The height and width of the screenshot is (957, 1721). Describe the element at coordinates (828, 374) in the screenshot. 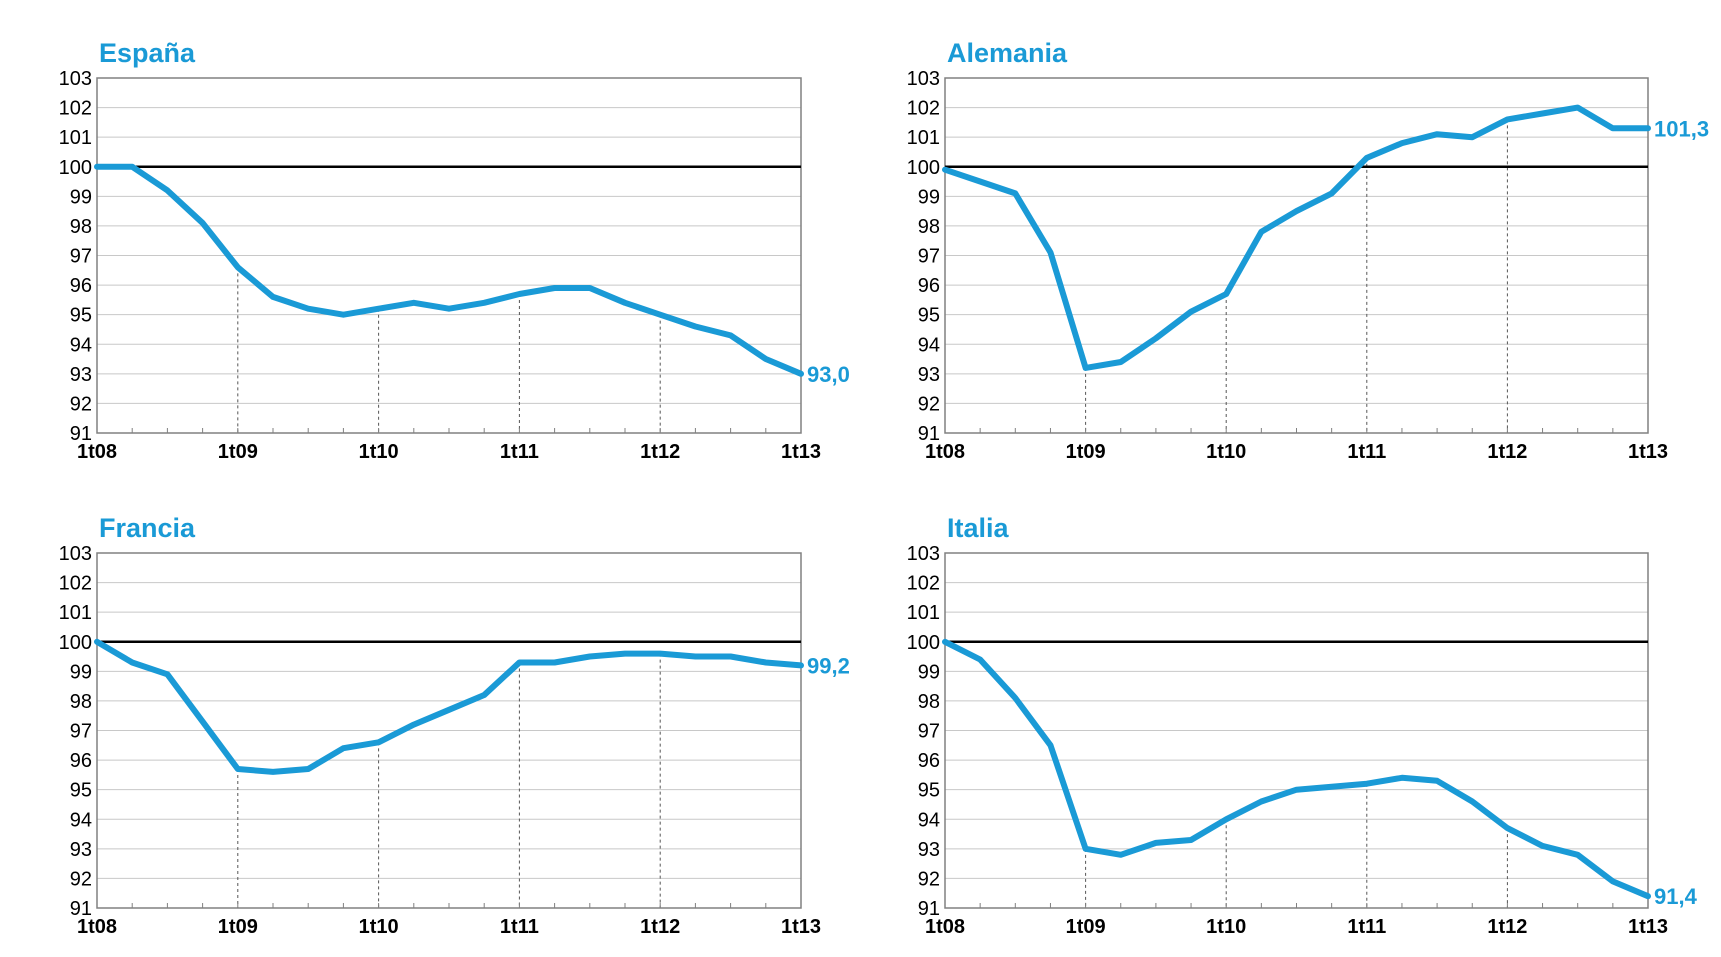

I see `end-value-label: 93,0` at that location.